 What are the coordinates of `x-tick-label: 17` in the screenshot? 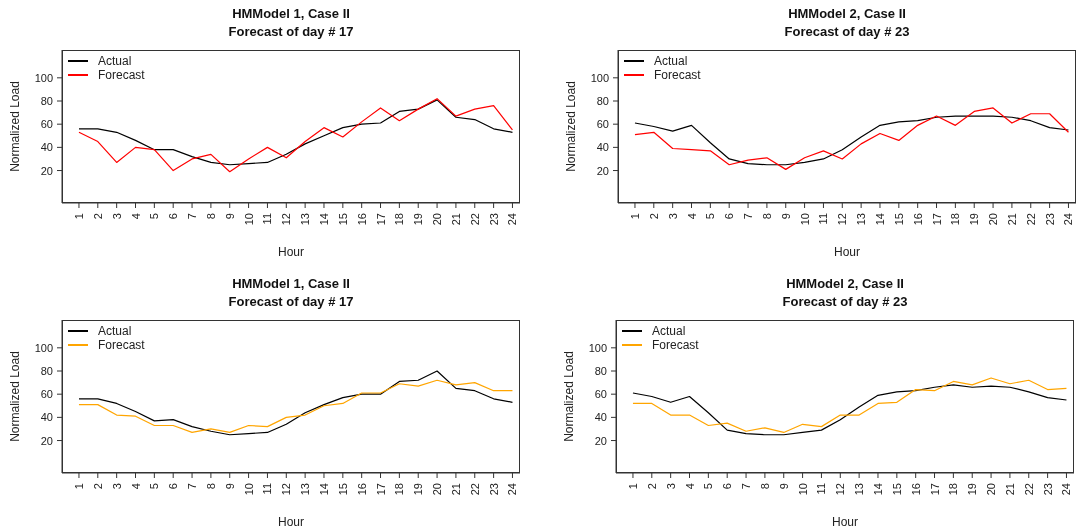 It's located at (380, 219).